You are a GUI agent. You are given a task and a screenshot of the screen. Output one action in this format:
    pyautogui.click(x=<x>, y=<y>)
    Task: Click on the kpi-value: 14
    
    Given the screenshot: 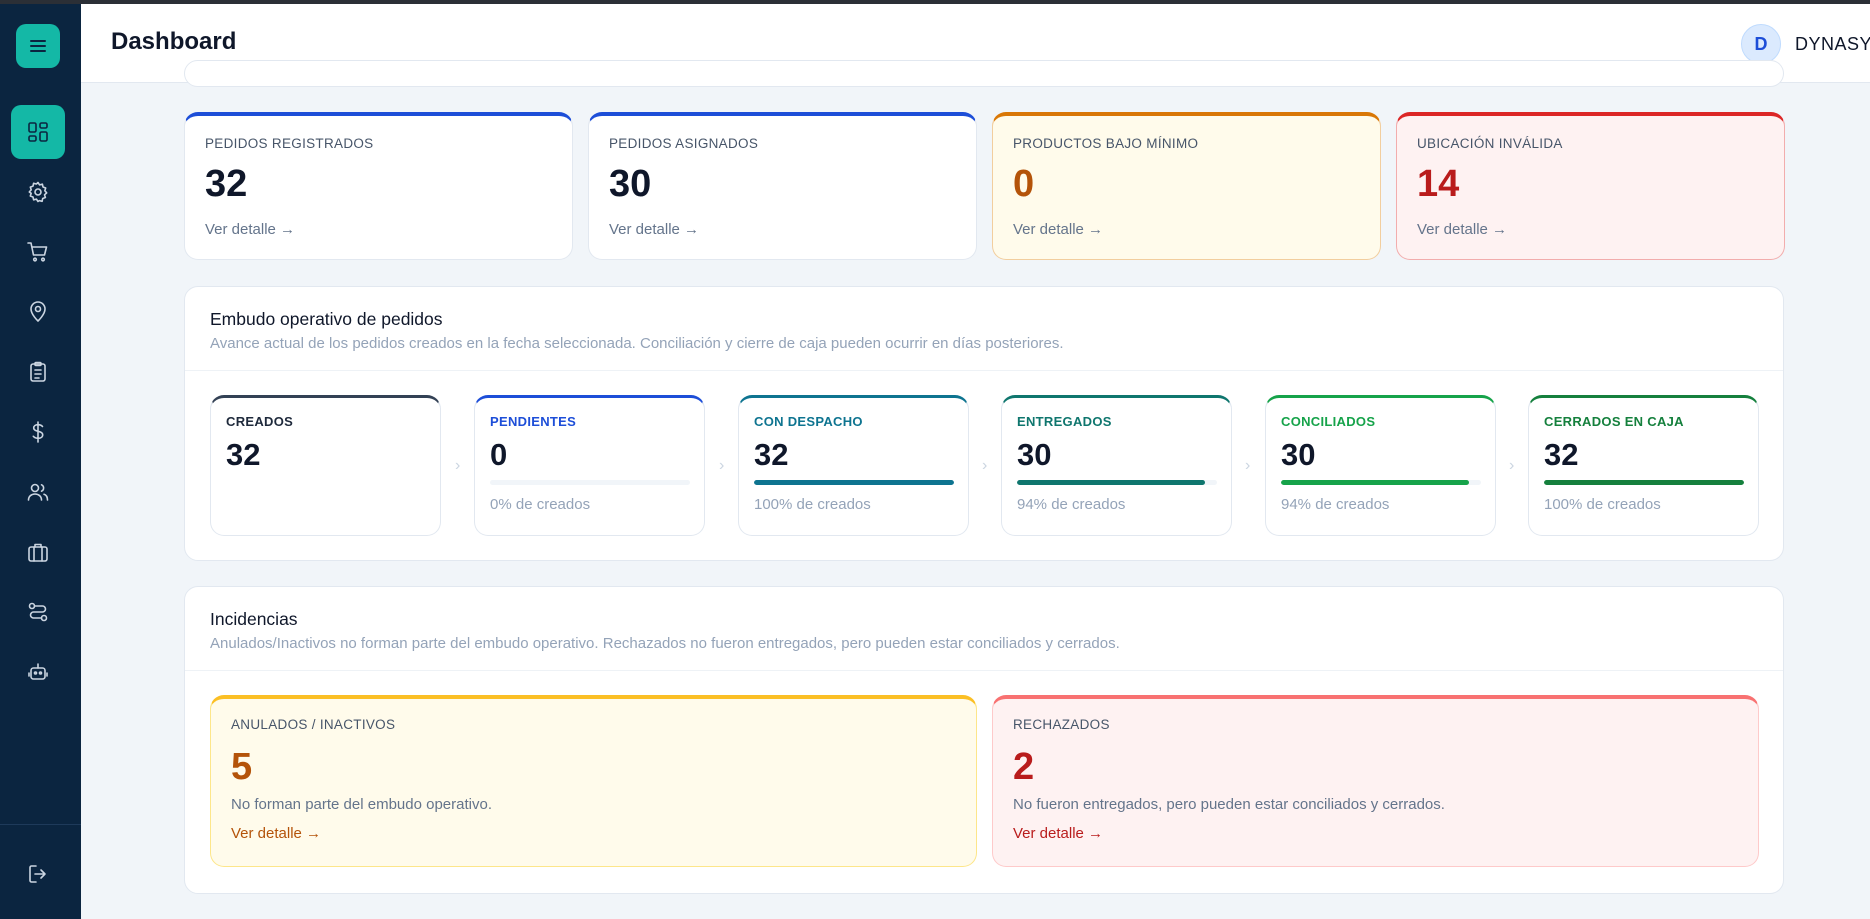 What is the action you would take?
    pyautogui.click(x=1438, y=184)
    